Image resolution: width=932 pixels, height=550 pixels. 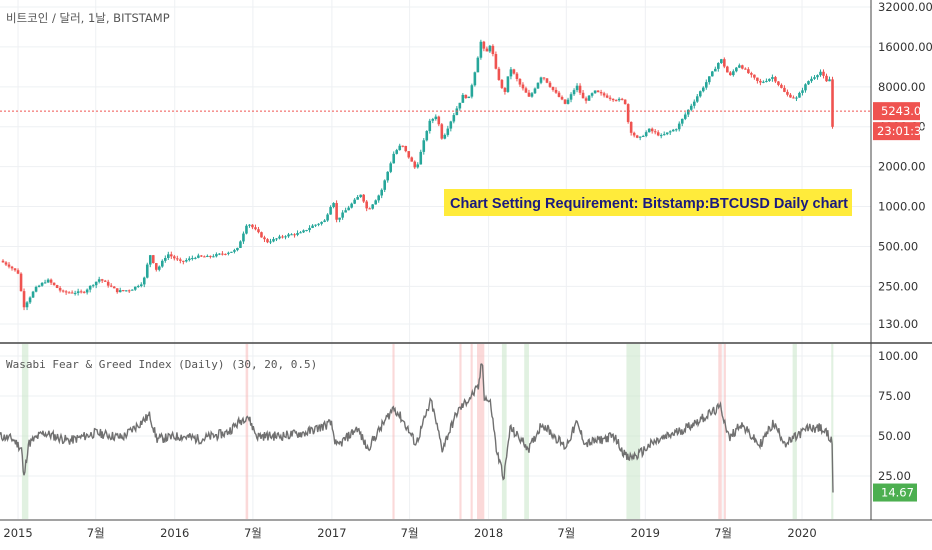 I want to click on price-tick-label: 8000.00, so click(x=902, y=87).